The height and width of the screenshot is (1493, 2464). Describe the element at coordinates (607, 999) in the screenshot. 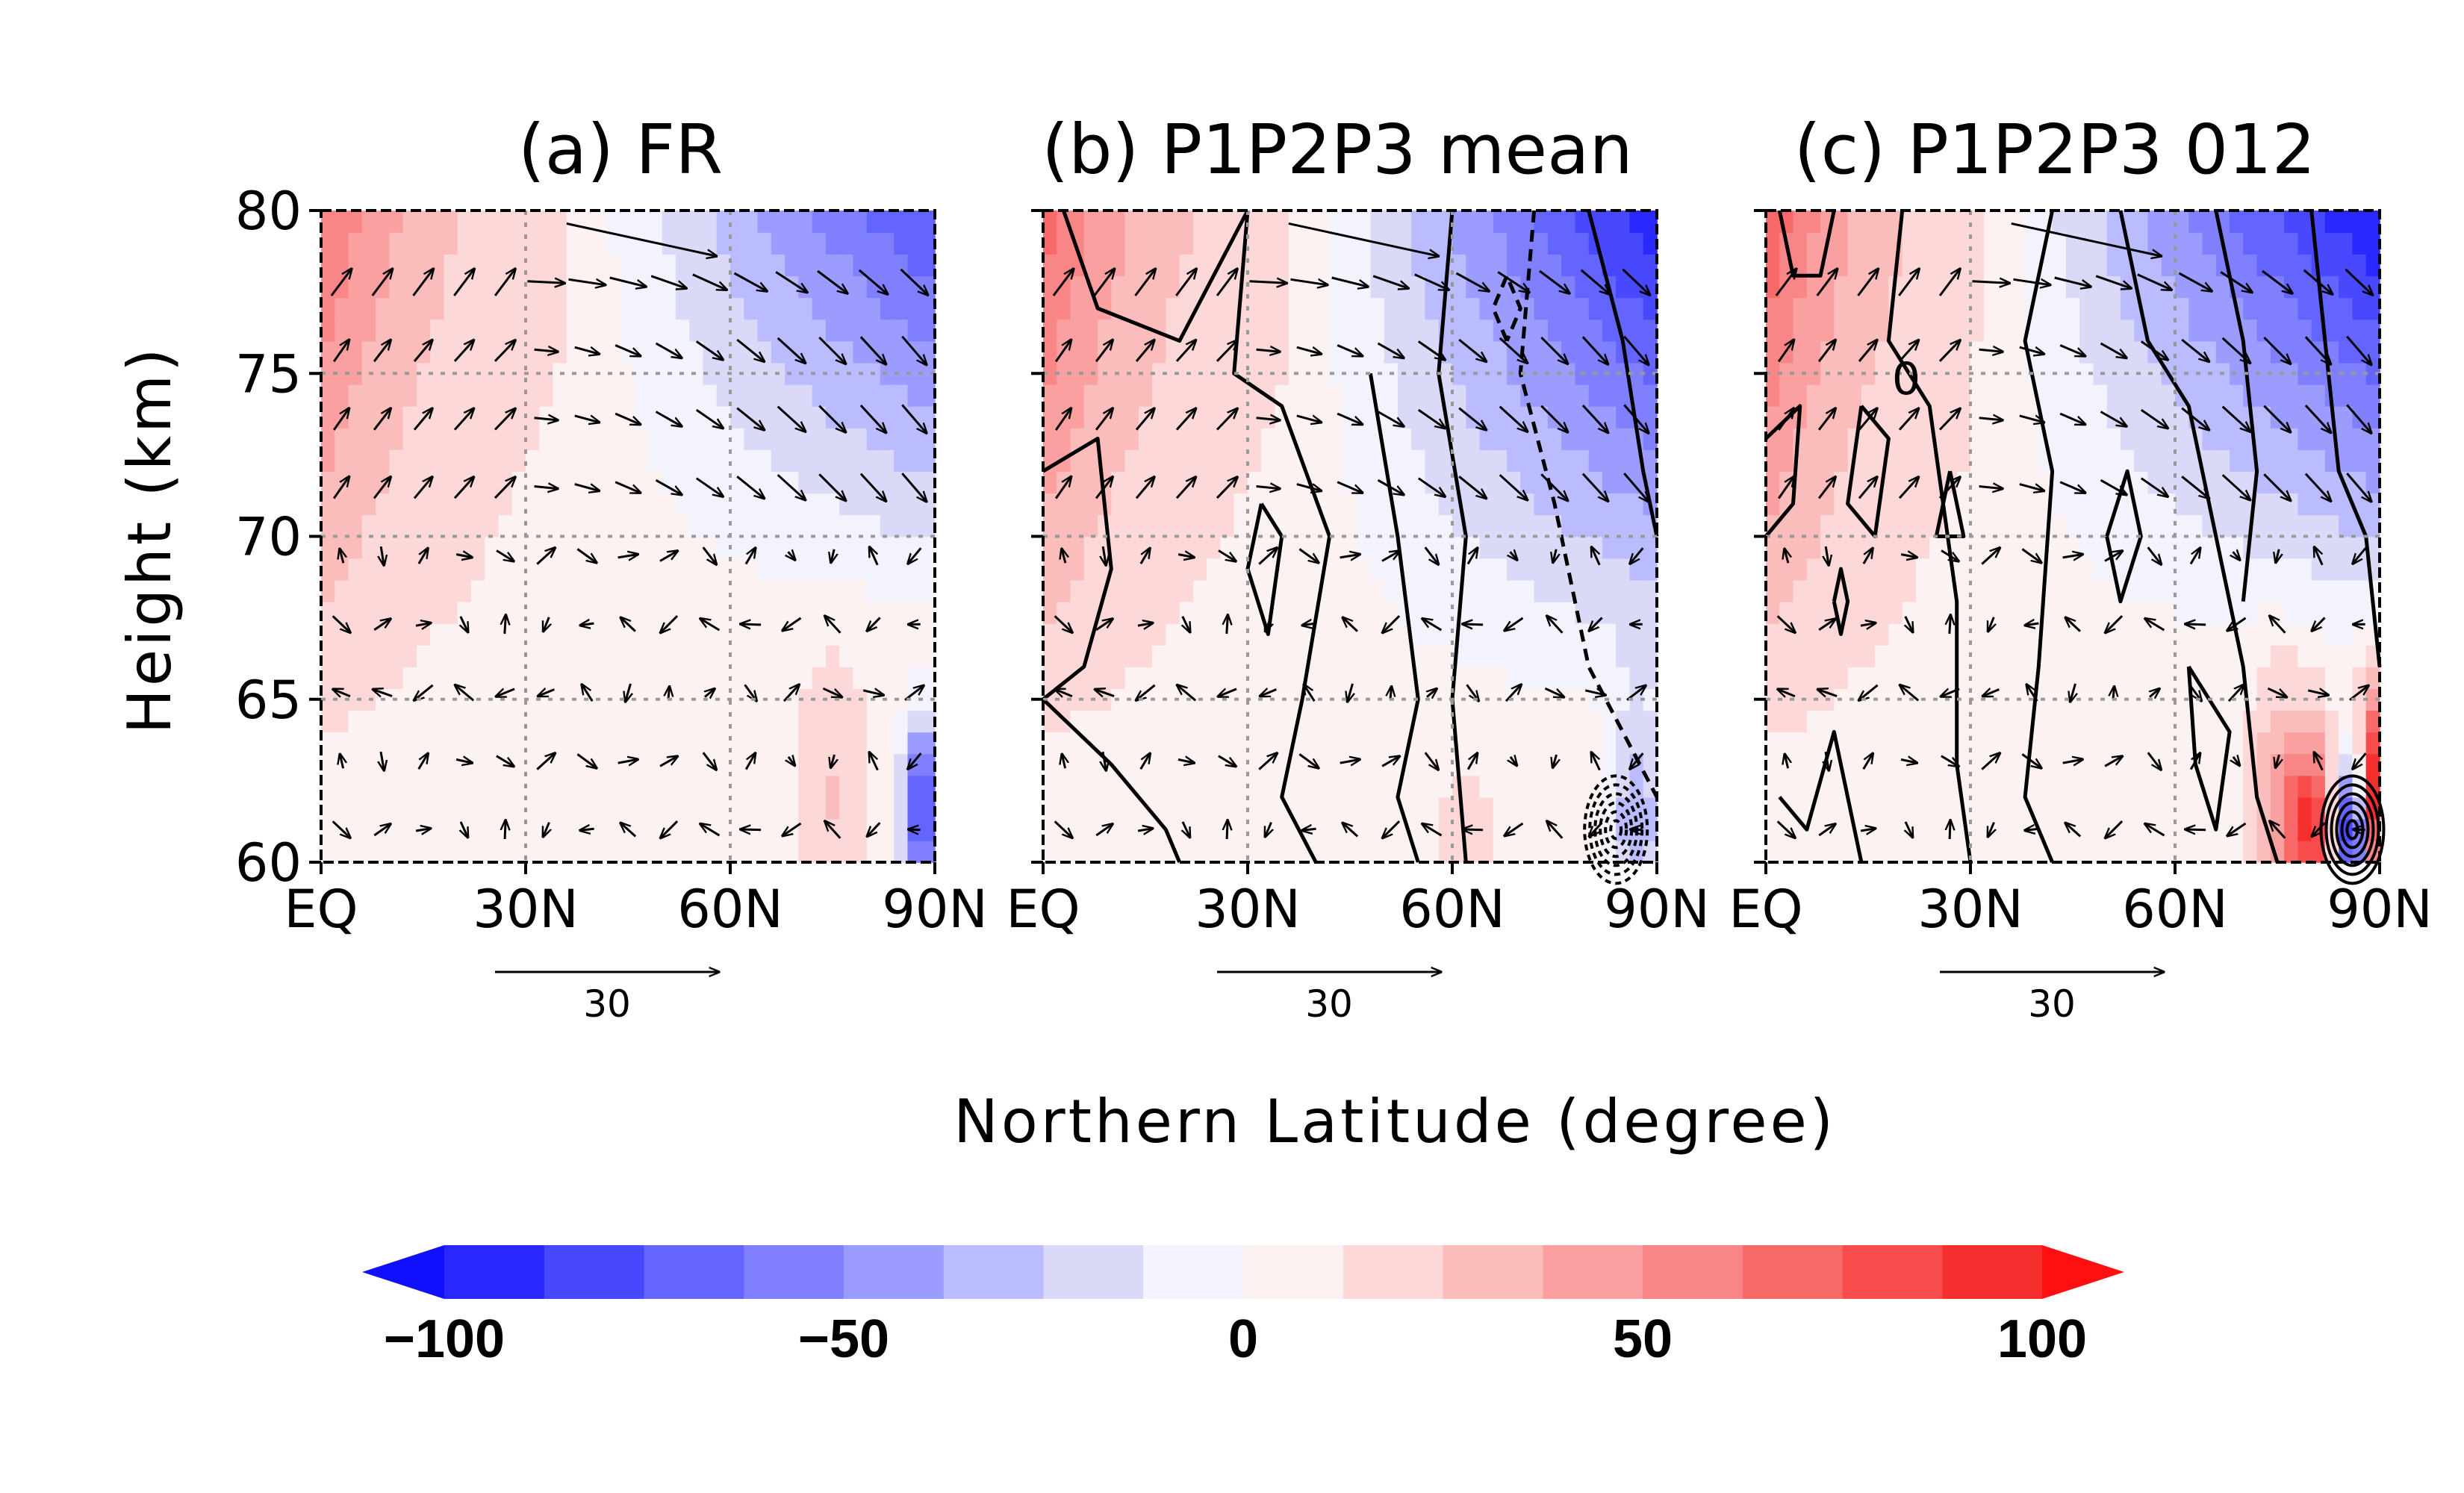

I see `reference-vector: 30` at that location.